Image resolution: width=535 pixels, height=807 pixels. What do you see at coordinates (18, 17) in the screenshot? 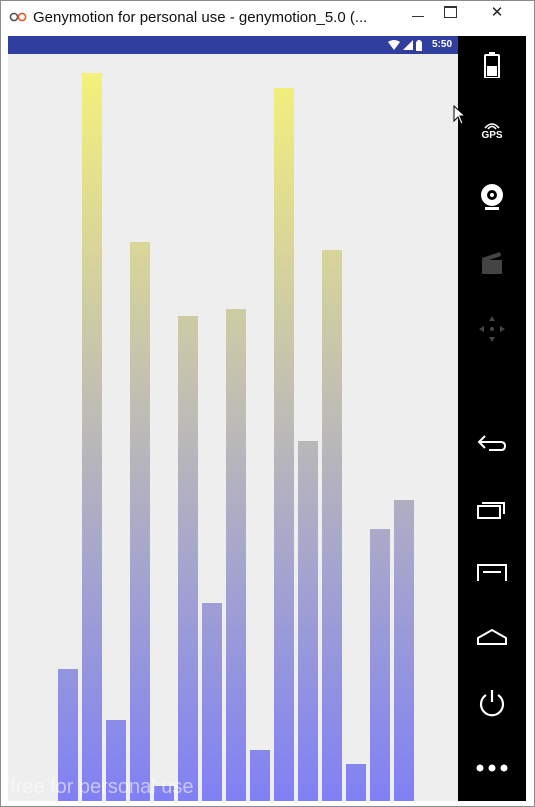
I see `genymotion-app-icon` at bounding box center [18, 17].